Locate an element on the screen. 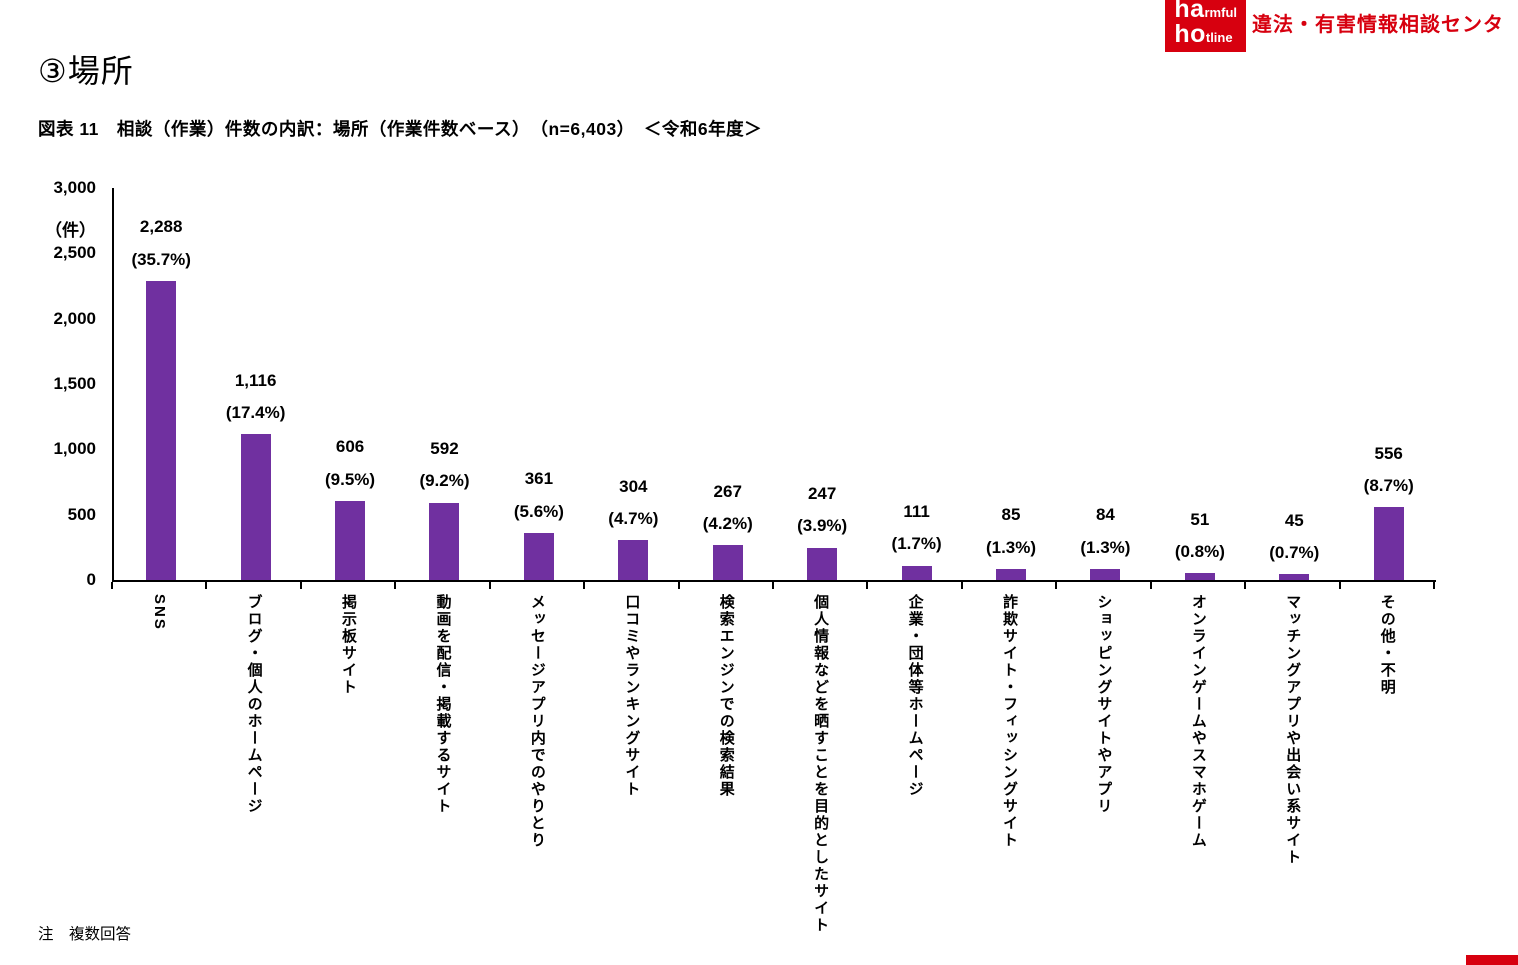 The width and height of the screenshot is (1518, 965). category-label: 検索エンジンでの検索結果 is located at coordinates (726, 696).